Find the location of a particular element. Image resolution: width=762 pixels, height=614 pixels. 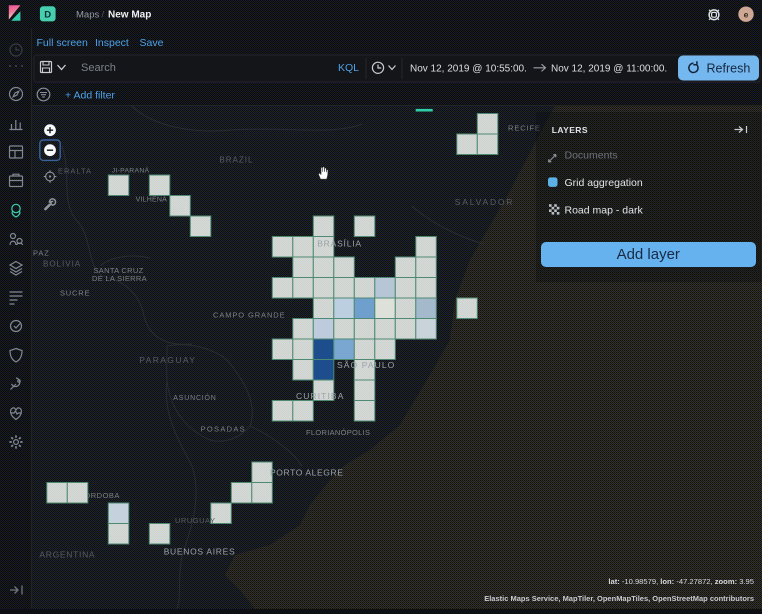

svg-text: SALVADOR is located at coordinates (484, 202).